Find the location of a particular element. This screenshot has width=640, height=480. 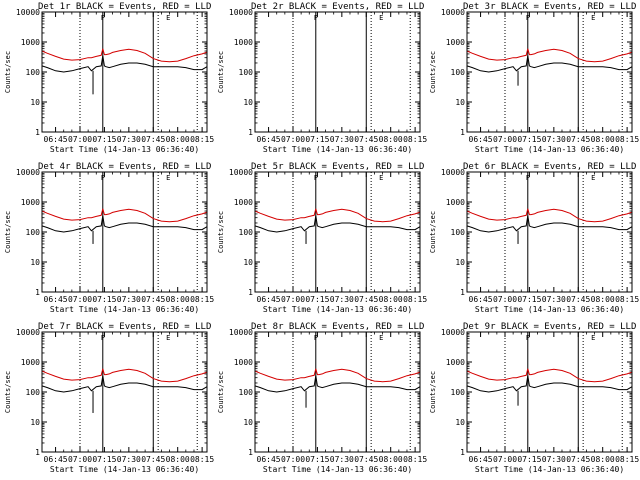

panel-title: Det 8r BLACK = Events, RED = LLD is located at coordinates (337, 327).